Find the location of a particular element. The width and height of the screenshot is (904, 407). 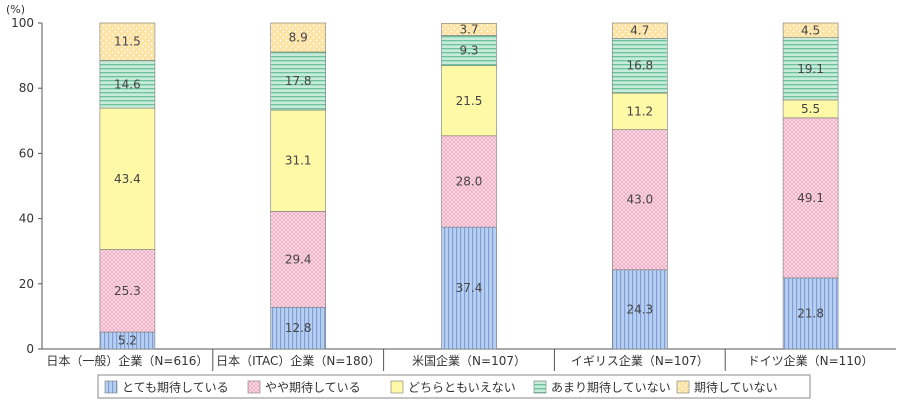

data-label: 11.5 is located at coordinates (127, 42).